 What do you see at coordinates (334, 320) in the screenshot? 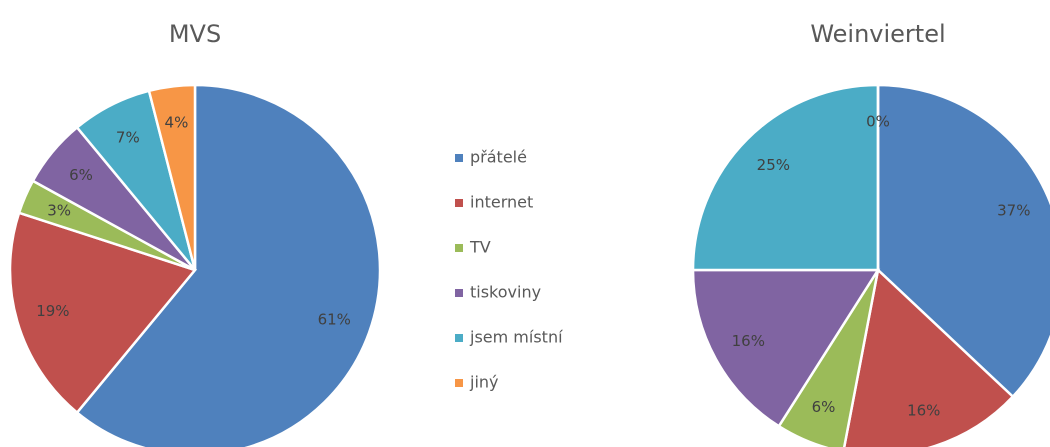
I see `data-label: 61%` at bounding box center [334, 320].